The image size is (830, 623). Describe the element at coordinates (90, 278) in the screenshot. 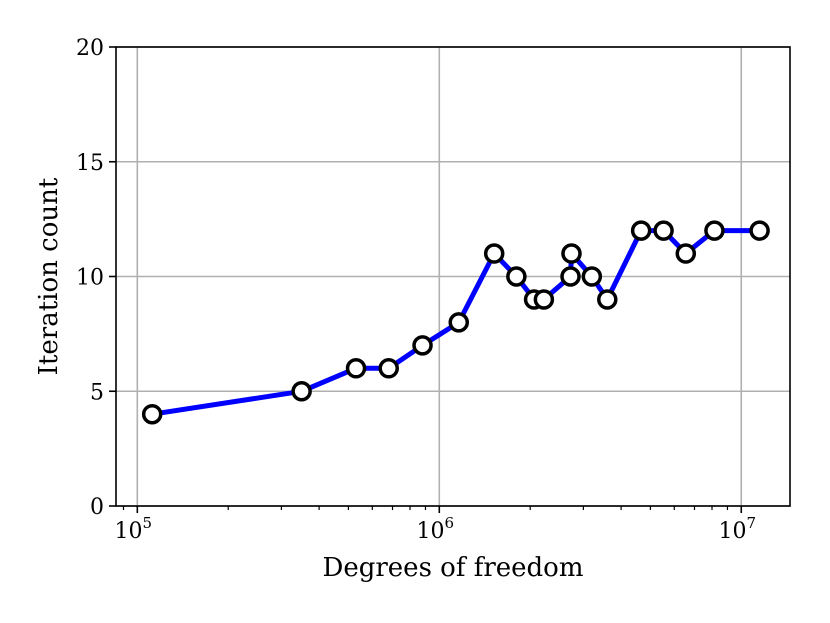

I see `y-tick-label: 10` at that location.